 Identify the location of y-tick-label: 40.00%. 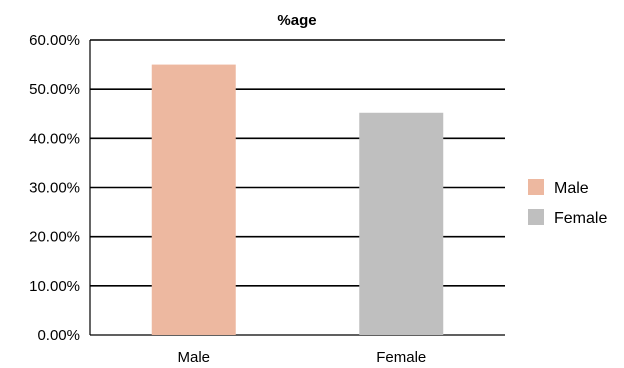
(54, 138).